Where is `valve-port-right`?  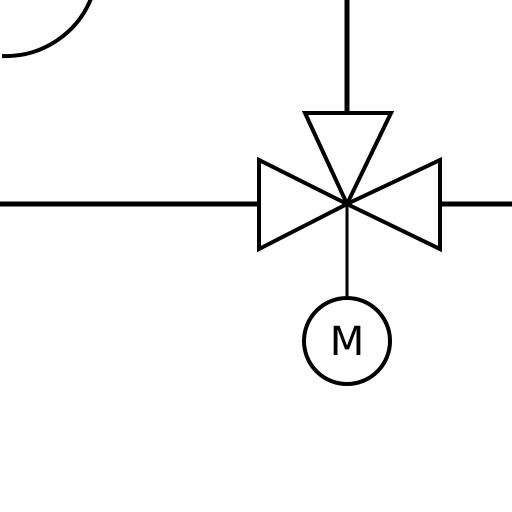 valve-port-right is located at coordinates (392, 204).